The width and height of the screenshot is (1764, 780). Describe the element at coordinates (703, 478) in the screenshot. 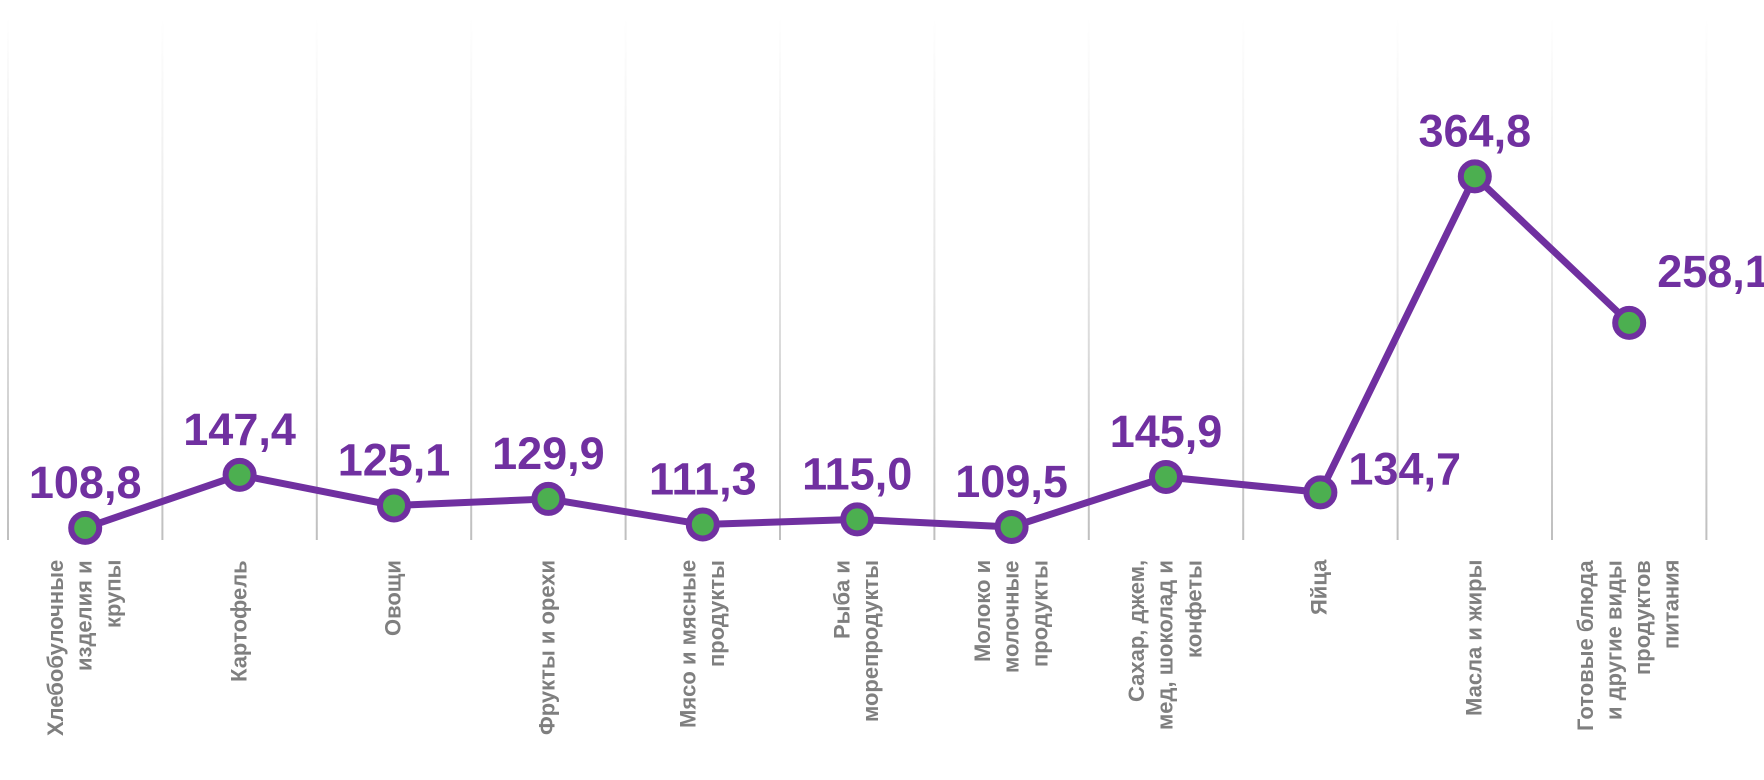

I see `data-label: 111,3` at that location.